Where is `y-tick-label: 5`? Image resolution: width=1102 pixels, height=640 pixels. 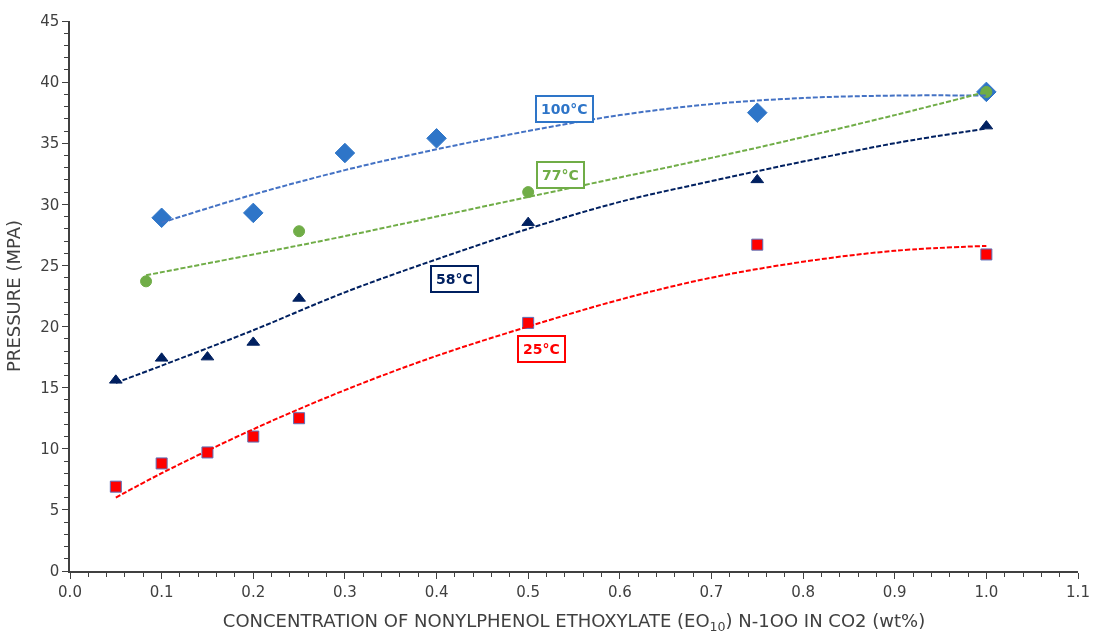
y-tick-label: 5 is located at coordinates (54, 510).